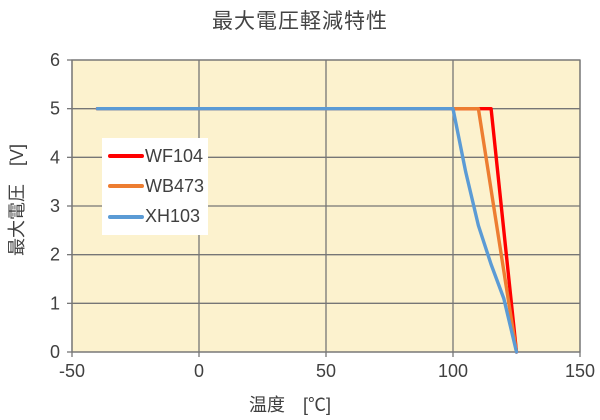  I want to click on y-tick-label: 1, so click(55, 303).